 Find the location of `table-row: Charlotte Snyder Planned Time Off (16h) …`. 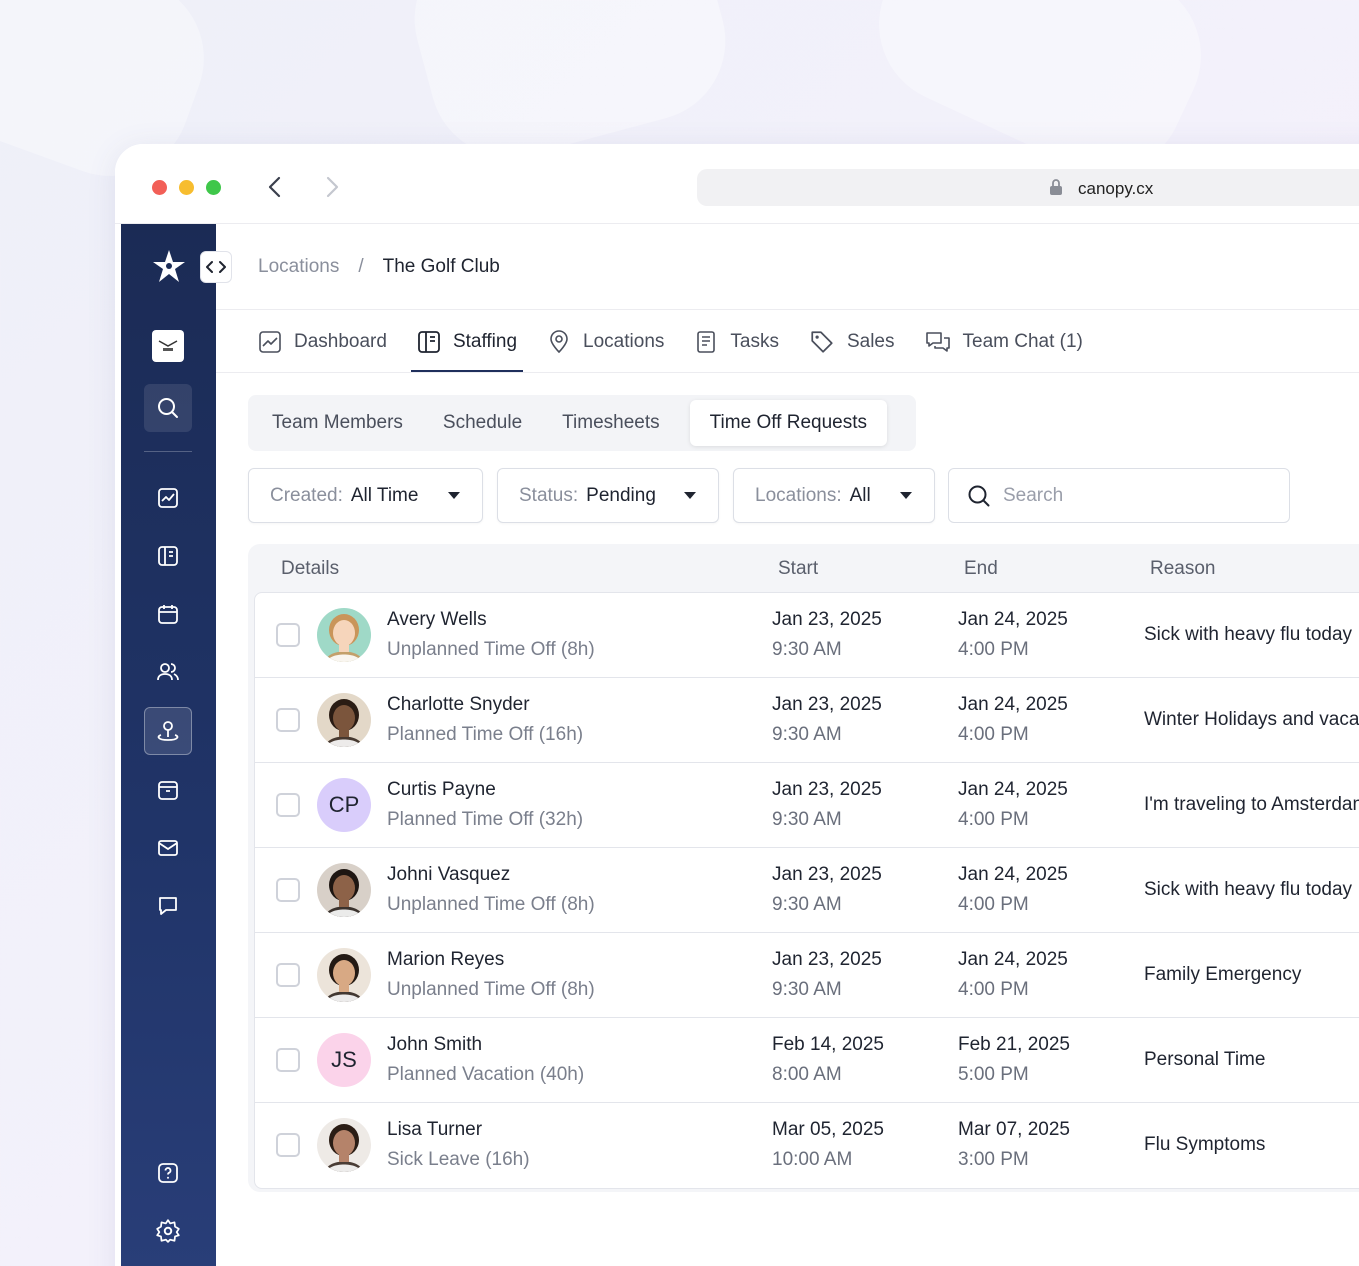

table-row: Charlotte Snyder Planned Time Off (16h) … is located at coordinates (807, 720).